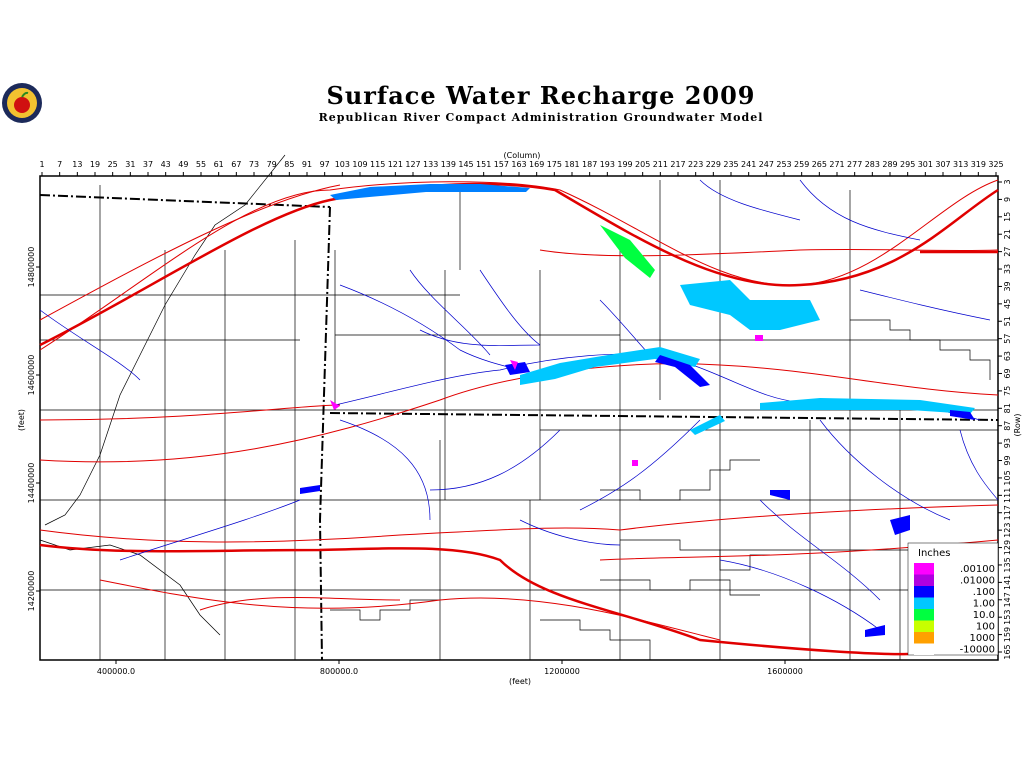 This screenshot has width=1024, height=772. Describe the element at coordinates (984, 604) in the screenshot. I see `legend-label: 1.00` at that location.